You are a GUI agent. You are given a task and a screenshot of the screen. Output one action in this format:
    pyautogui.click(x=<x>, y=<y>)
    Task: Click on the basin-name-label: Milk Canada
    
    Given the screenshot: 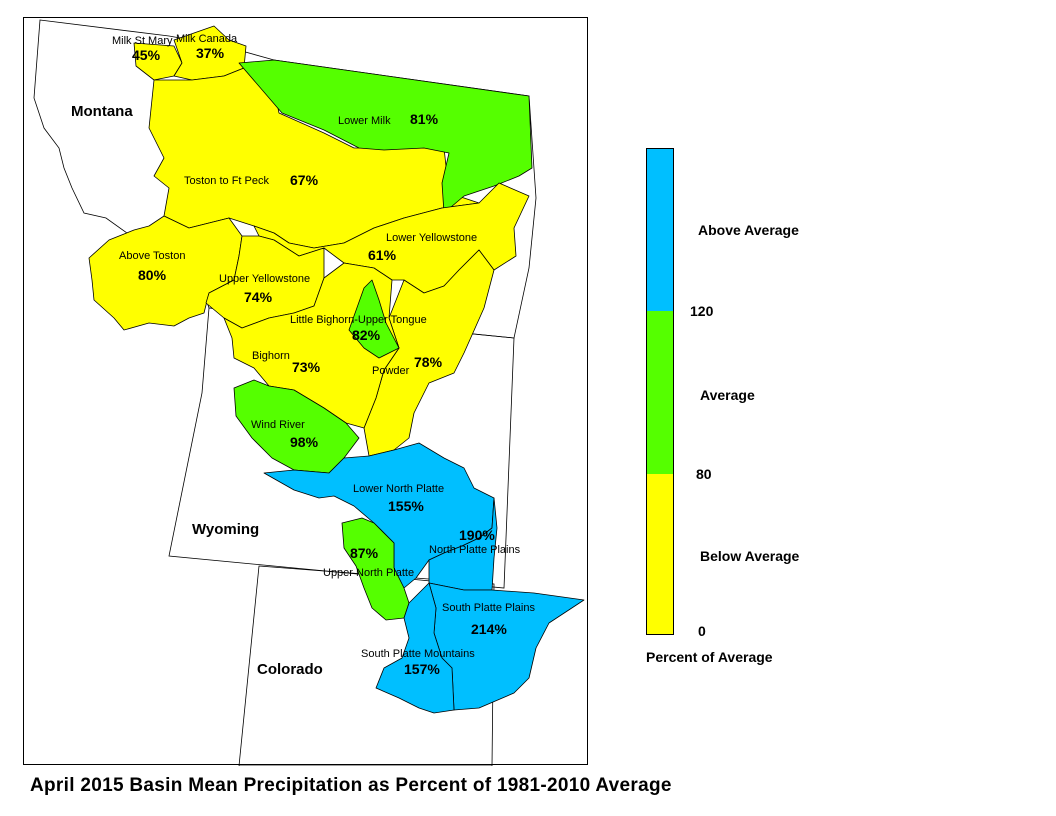 What is the action you would take?
    pyautogui.click(x=207, y=39)
    